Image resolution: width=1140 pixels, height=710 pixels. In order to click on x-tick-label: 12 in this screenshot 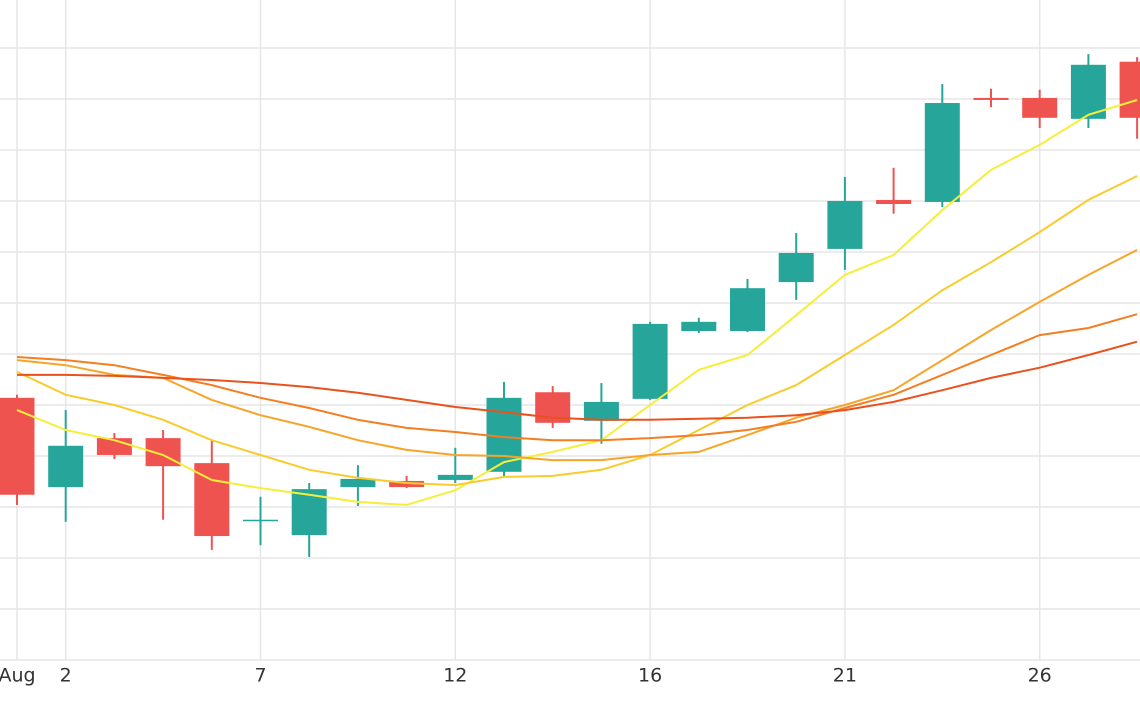, I will do `click(455, 676)`.